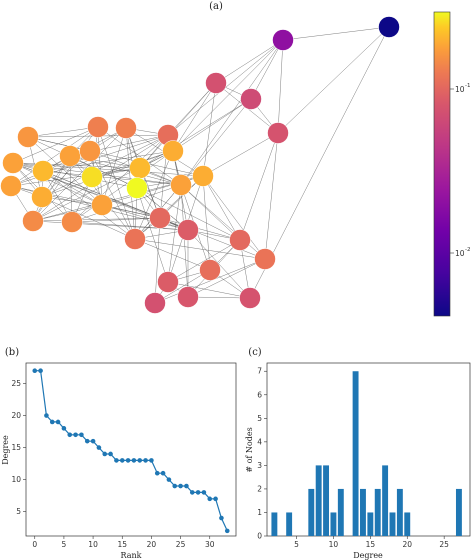  Describe the element at coordinates (16, 415) in the screenshot. I see `rank-y-tick-label: 20` at that location.